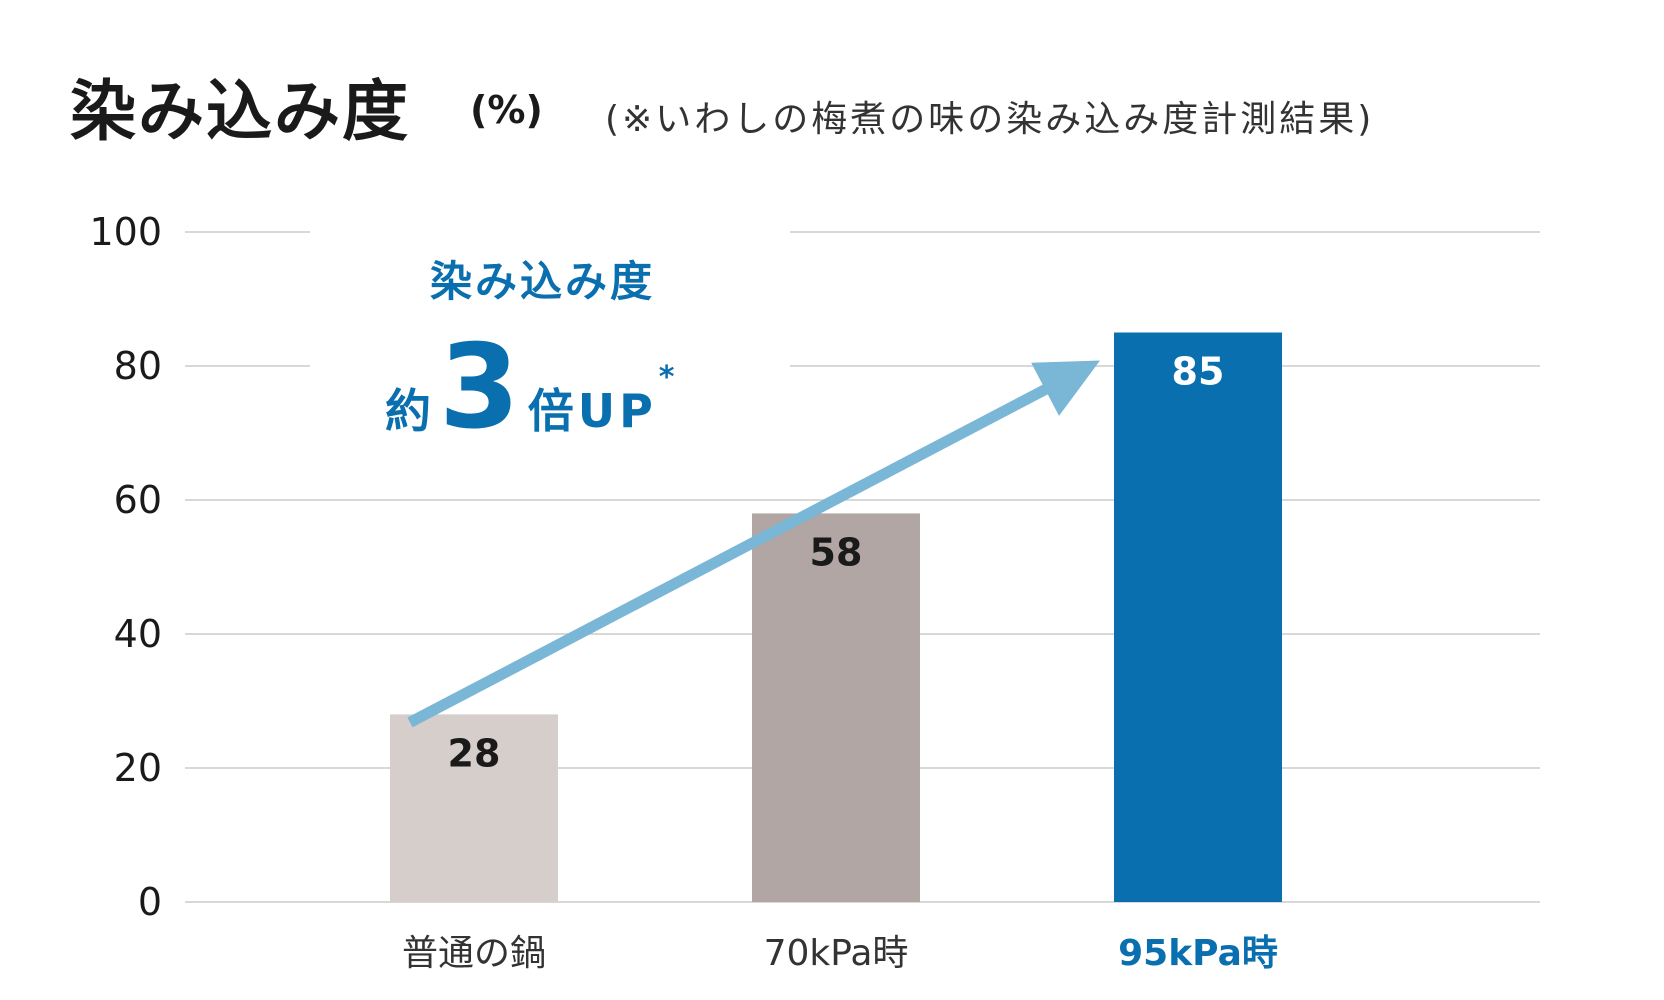  What do you see at coordinates (138, 634) in the screenshot?
I see `y-tick-label: 40` at bounding box center [138, 634].